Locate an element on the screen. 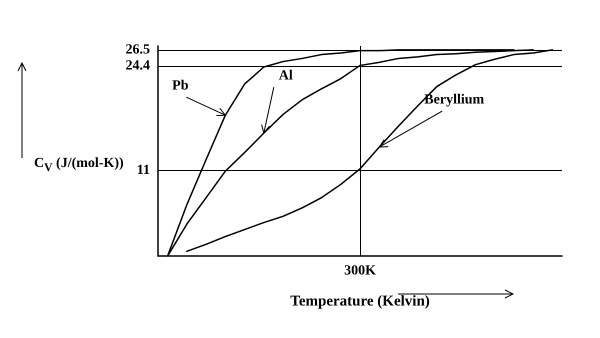 Image resolution: width=600 pixels, height=338 pixels. y-tick-label: 24.4 is located at coordinates (138, 66).